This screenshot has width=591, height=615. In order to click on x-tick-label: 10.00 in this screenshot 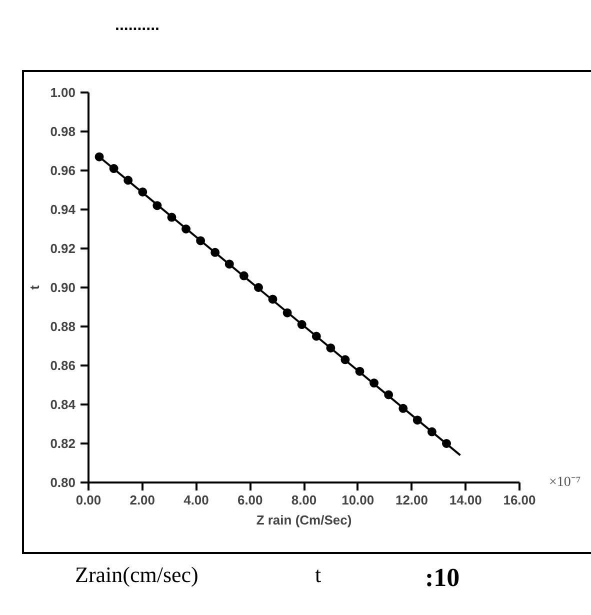, I will do `click(358, 500)`.